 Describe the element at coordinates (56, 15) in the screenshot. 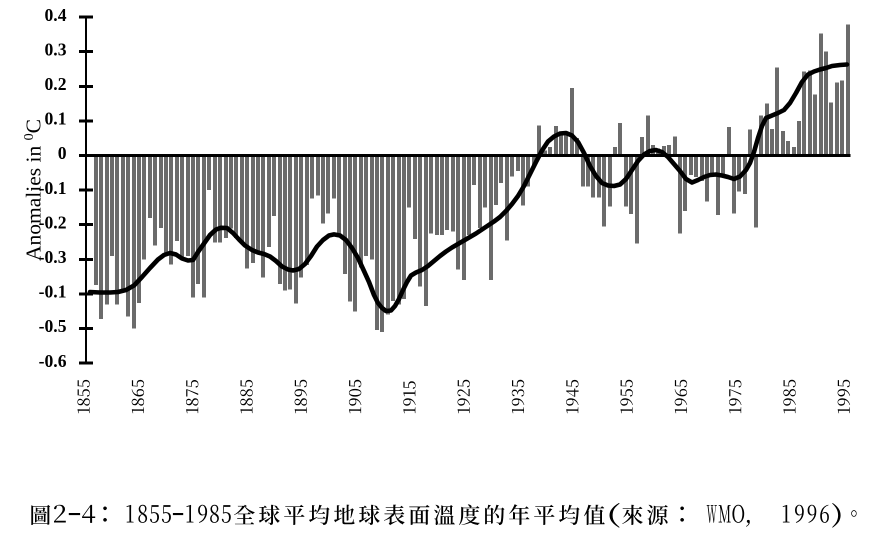

I see `svg-text: 0.4` at that location.